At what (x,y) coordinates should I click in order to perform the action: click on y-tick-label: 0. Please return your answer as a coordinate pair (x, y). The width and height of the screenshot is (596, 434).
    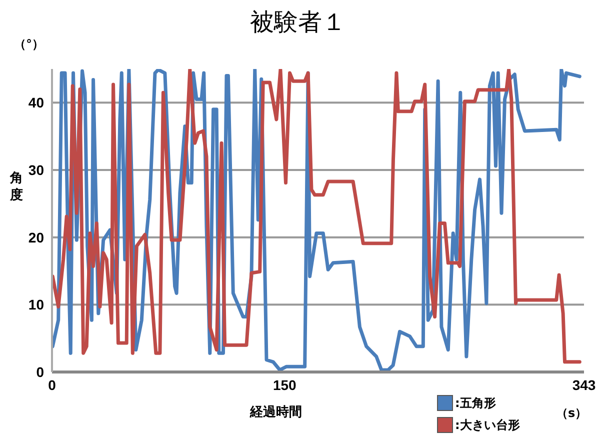
    Looking at the image, I should click on (40, 372).